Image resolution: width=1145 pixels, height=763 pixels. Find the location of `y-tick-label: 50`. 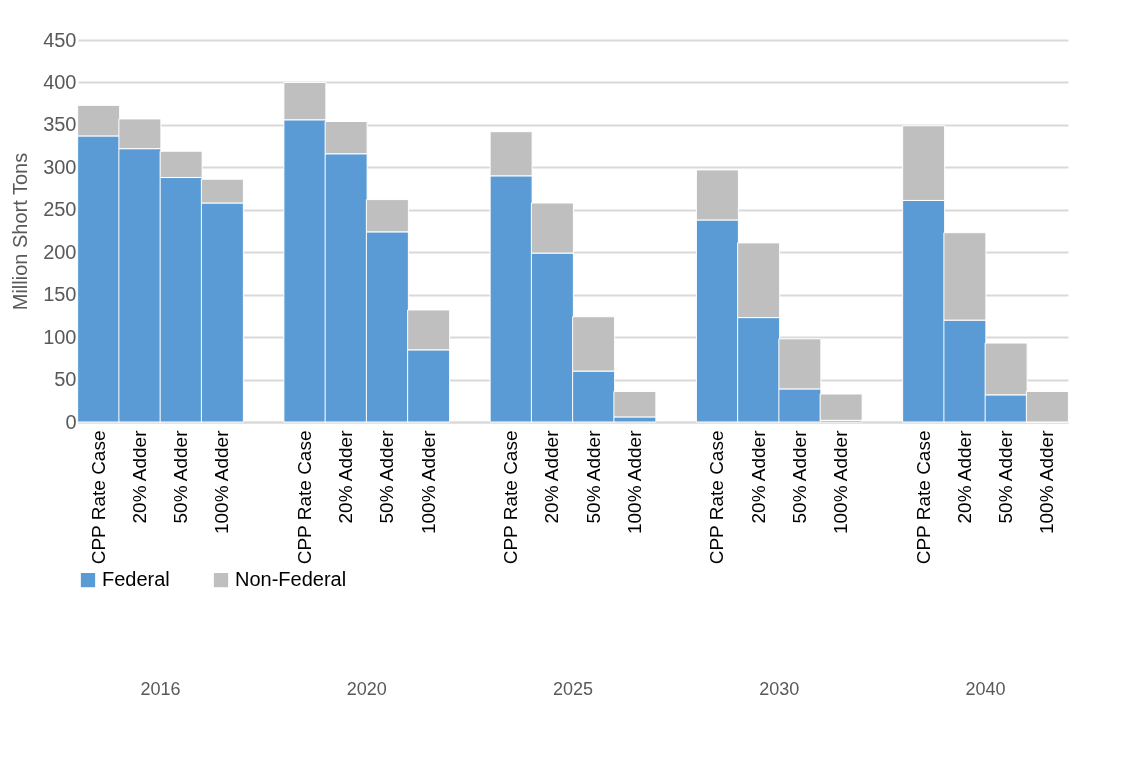

y-tick-label: 50 is located at coordinates (65, 379).